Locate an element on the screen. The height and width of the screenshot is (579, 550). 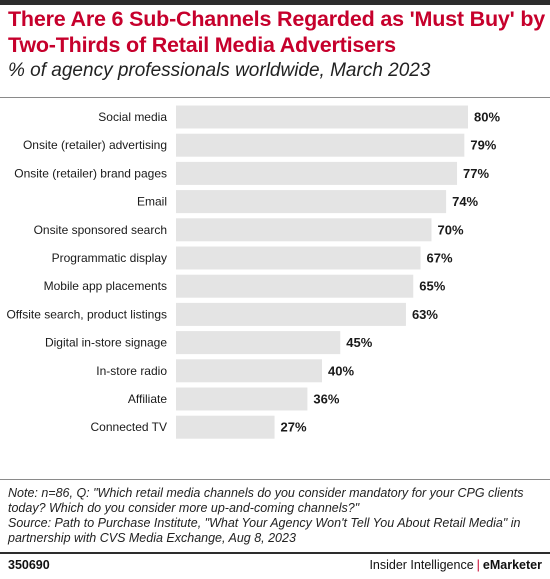
header-divider is located at coordinates (275, 97).